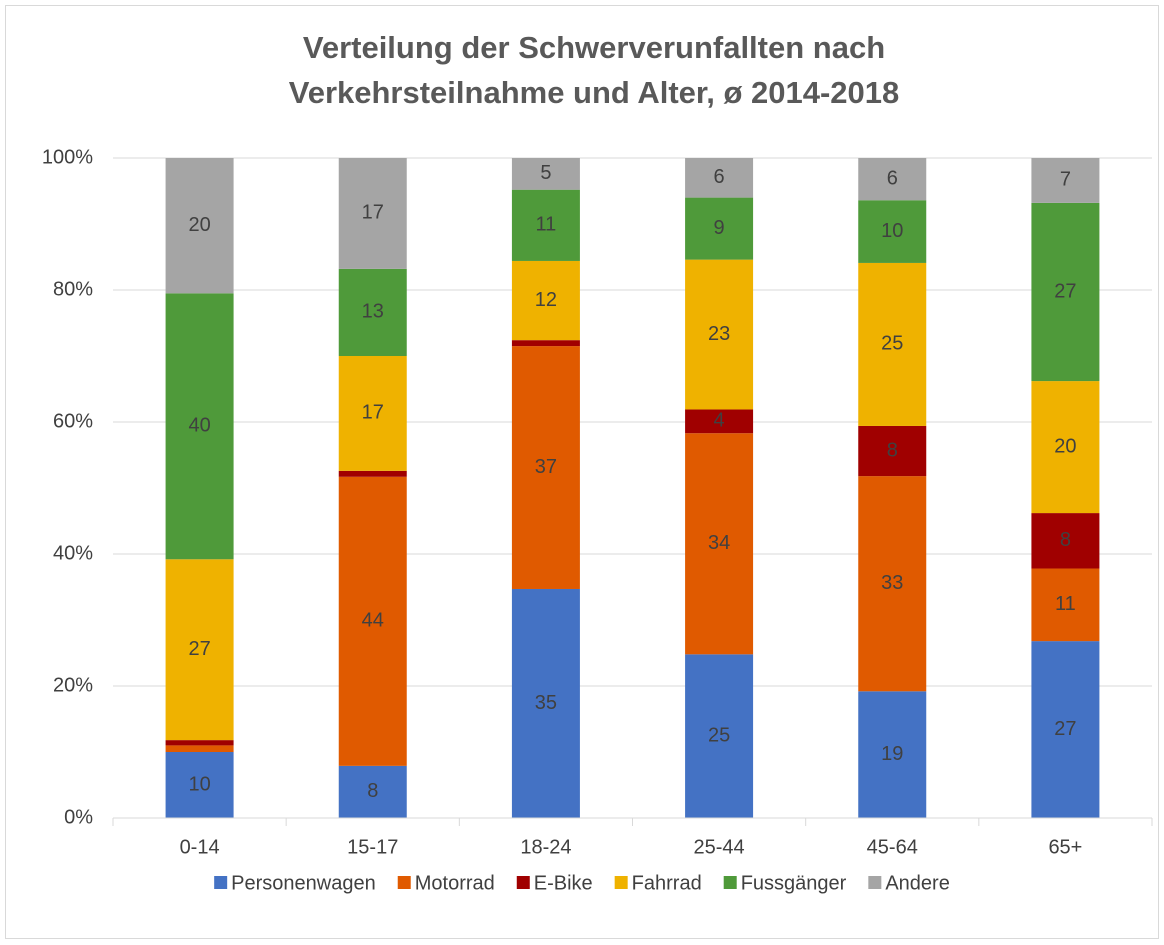 This screenshot has width=1164, height=945. I want to click on data-label: 9, so click(719, 228).